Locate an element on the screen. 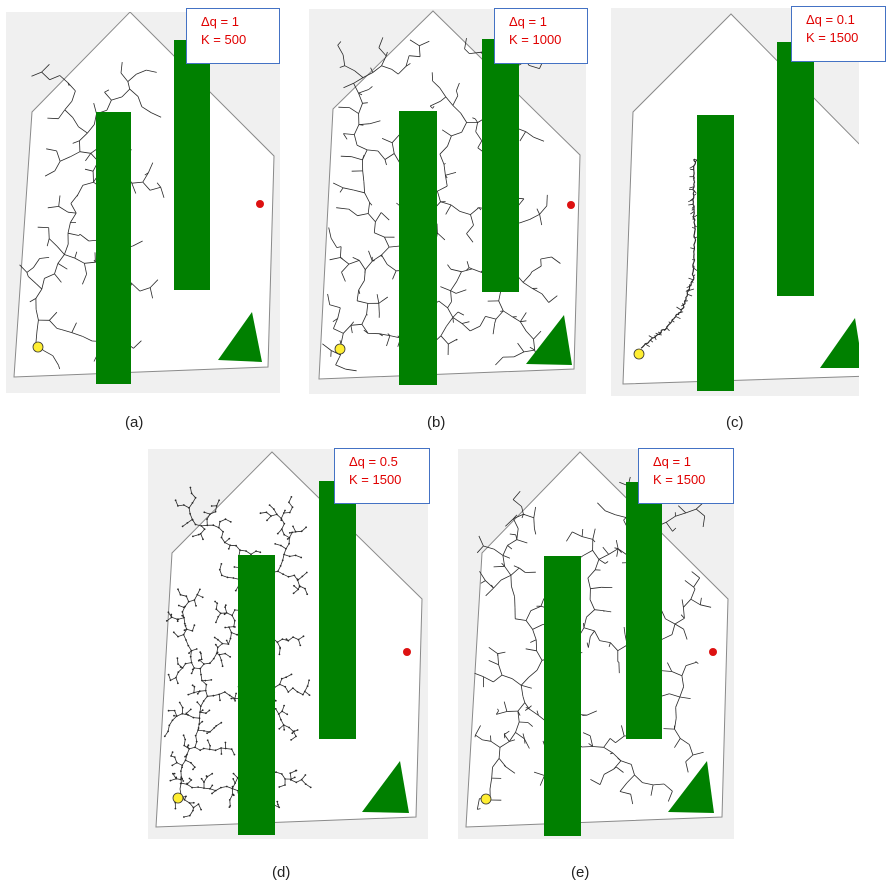 The width and height of the screenshot is (893, 890). rrt-diagram-d is located at coordinates (289, 643).